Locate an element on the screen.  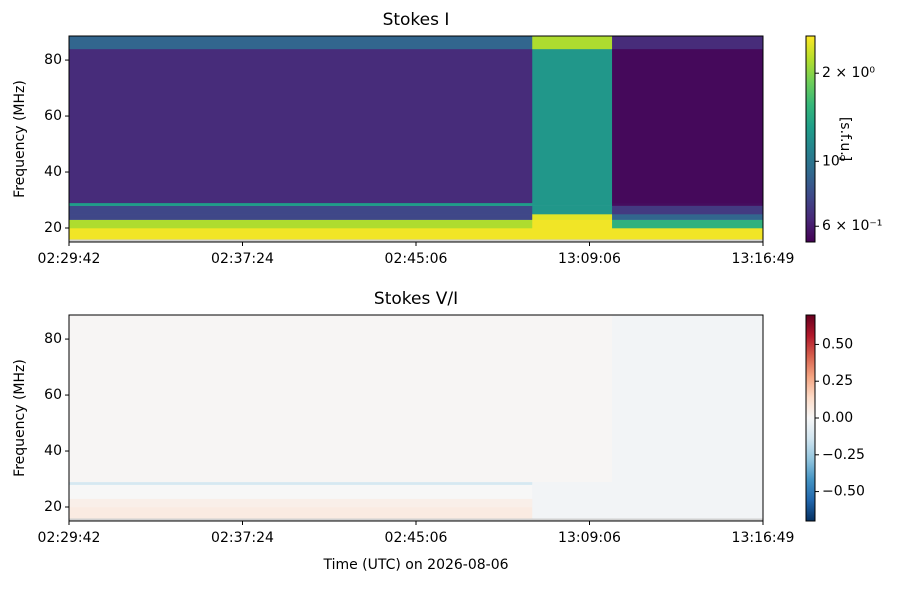
colorbar-tick-label: −0.50 is located at coordinates (843, 492).